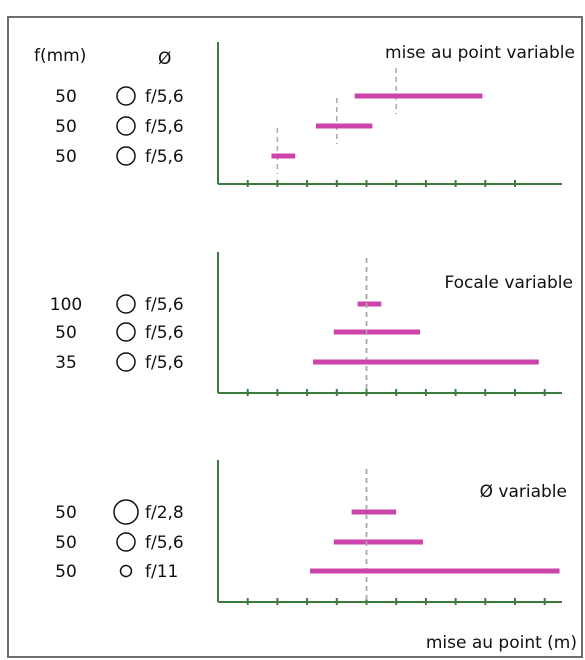 The image size is (585, 660). What do you see at coordinates (523, 492) in the screenshot?
I see `panel-title: Ø variable` at bounding box center [523, 492].